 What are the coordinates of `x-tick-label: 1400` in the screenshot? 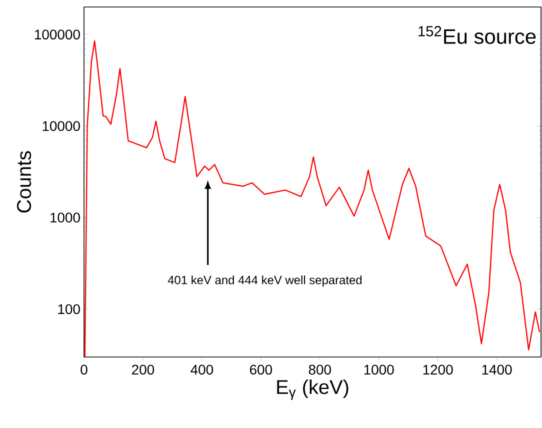 It's located at (497, 369).